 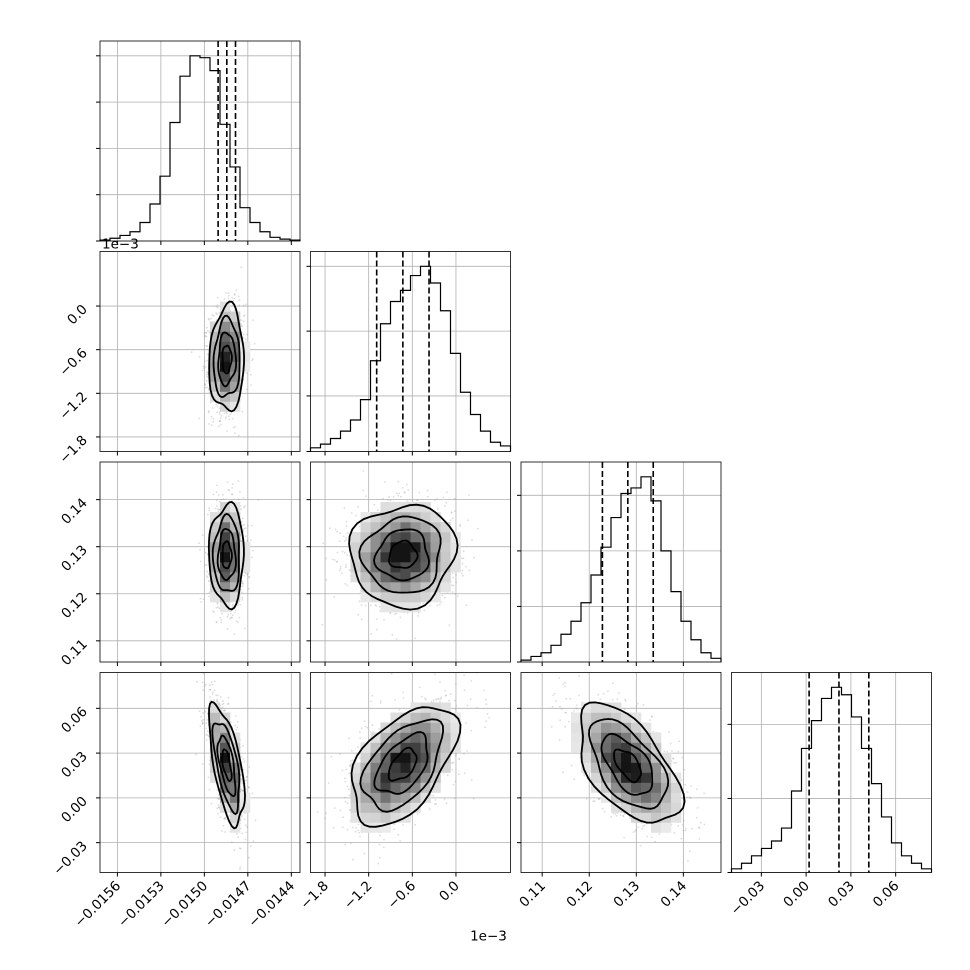 I want to click on y-offset-label: 1e−3, so click(x=120, y=245).